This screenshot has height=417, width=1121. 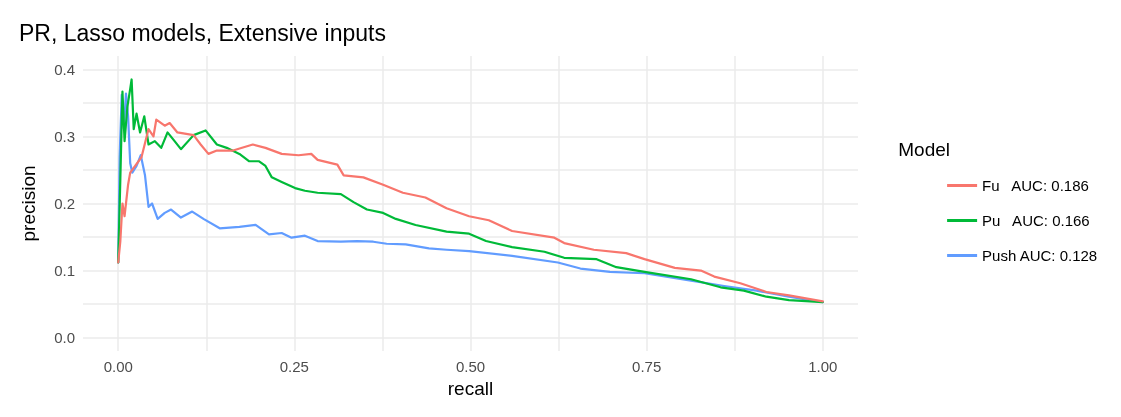 I want to click on x-tick-label: 0.00, so click(x=118, y=366).